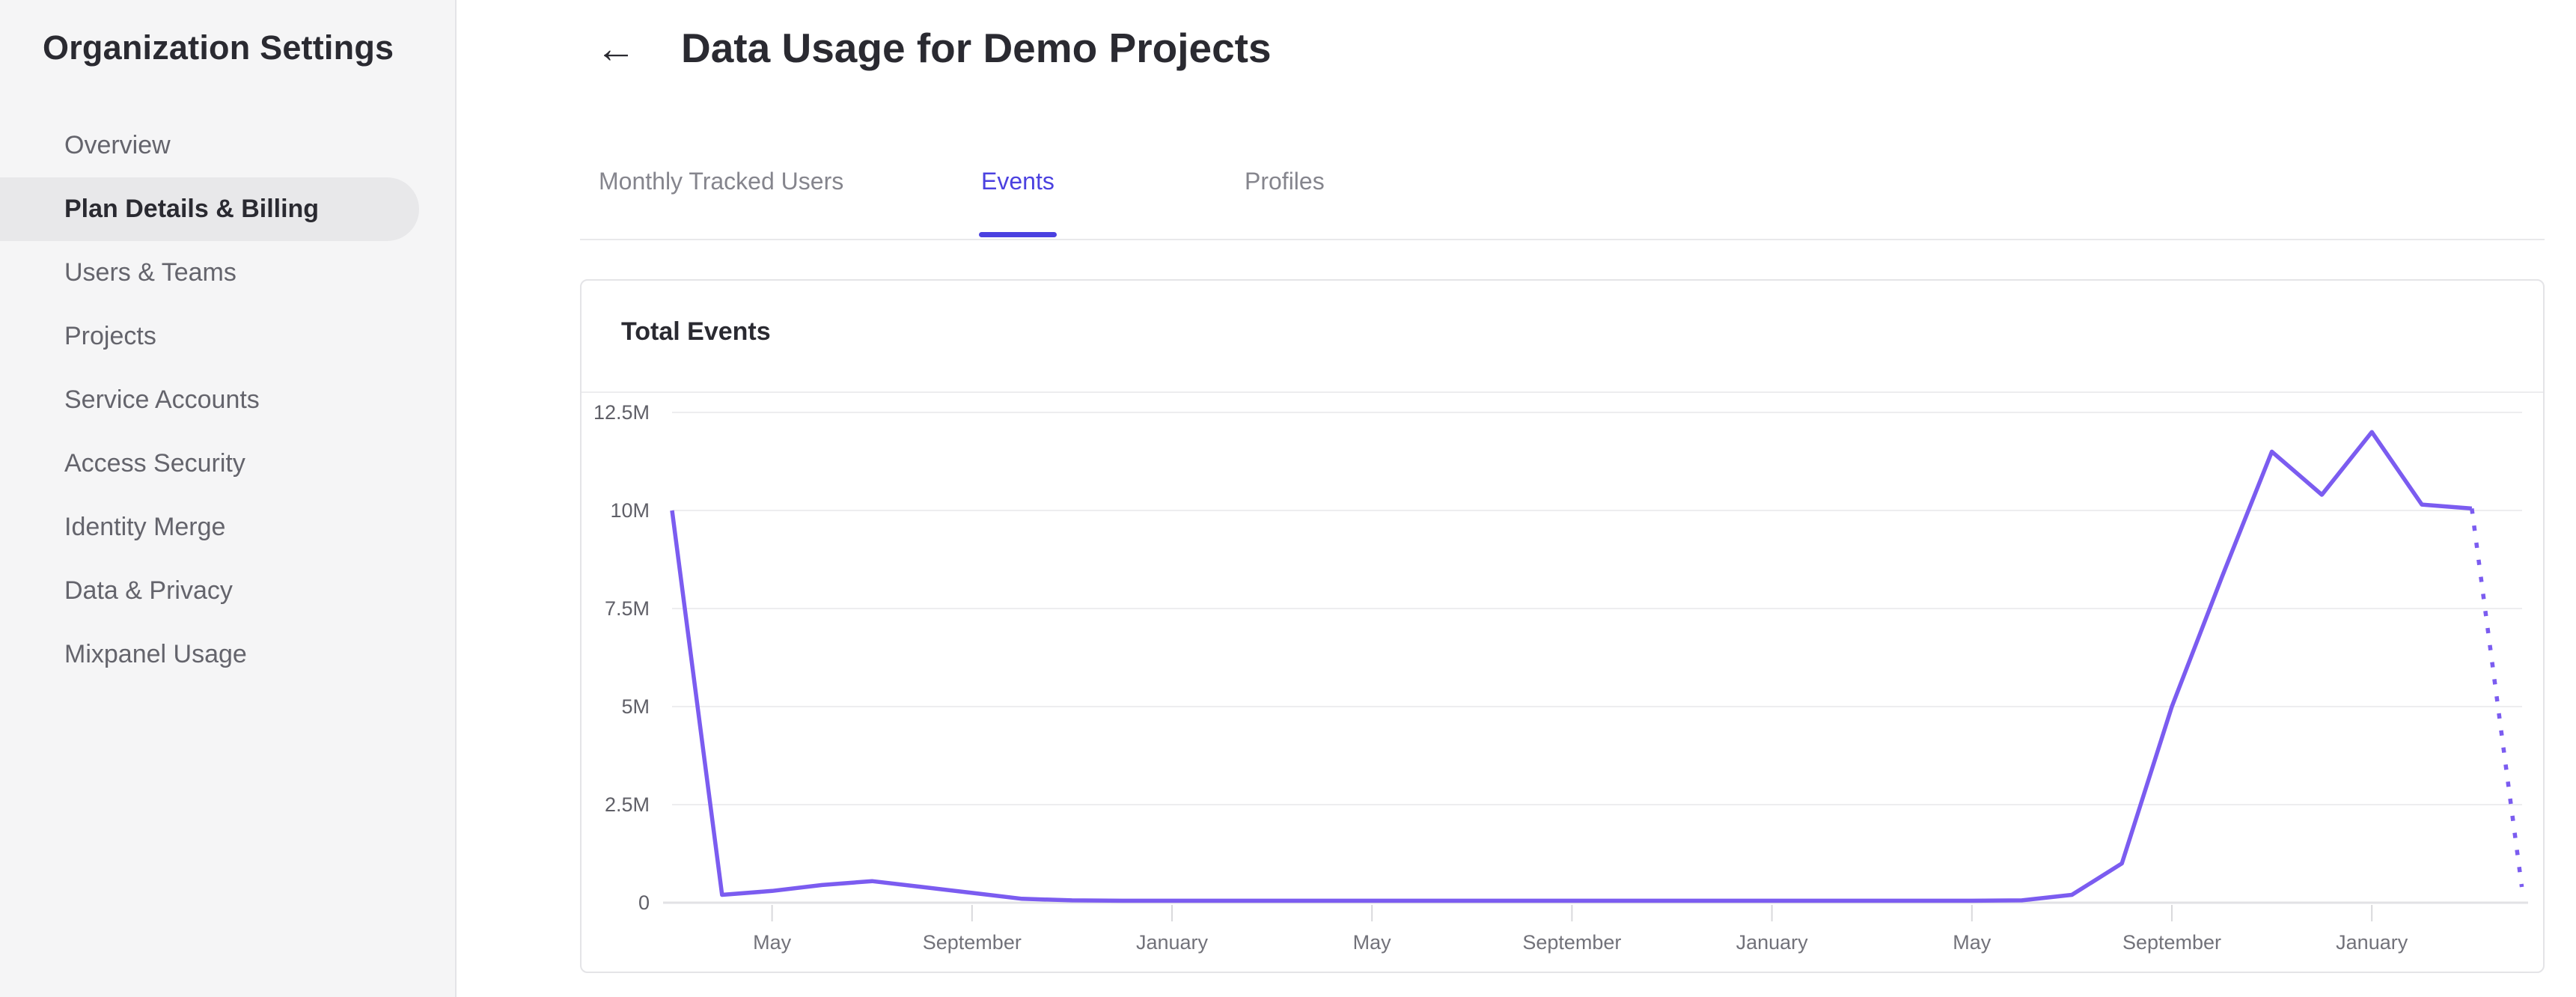 This screenshot has width=2576, height=997. Describe the element at coordinates (721, 181) in the screenshot. I see `tab-monthly-tracked-users: Monthly Tracked Users` at that location.